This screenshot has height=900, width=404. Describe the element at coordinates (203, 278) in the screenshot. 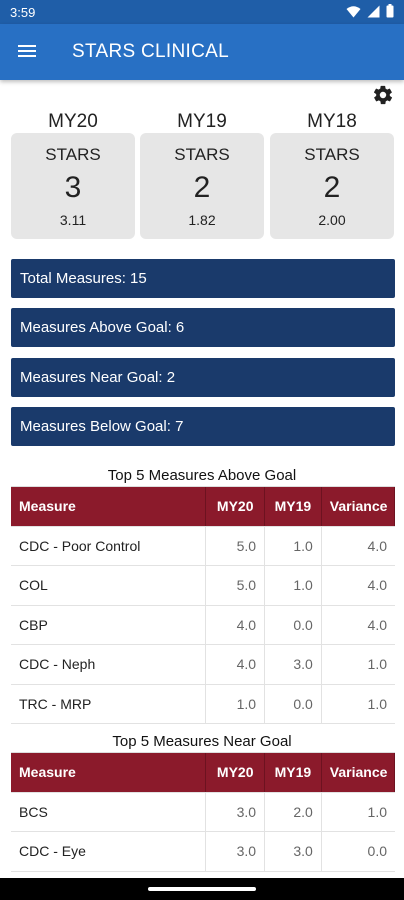

I see `summary-total-measures: Total Measures: 15` at that location.